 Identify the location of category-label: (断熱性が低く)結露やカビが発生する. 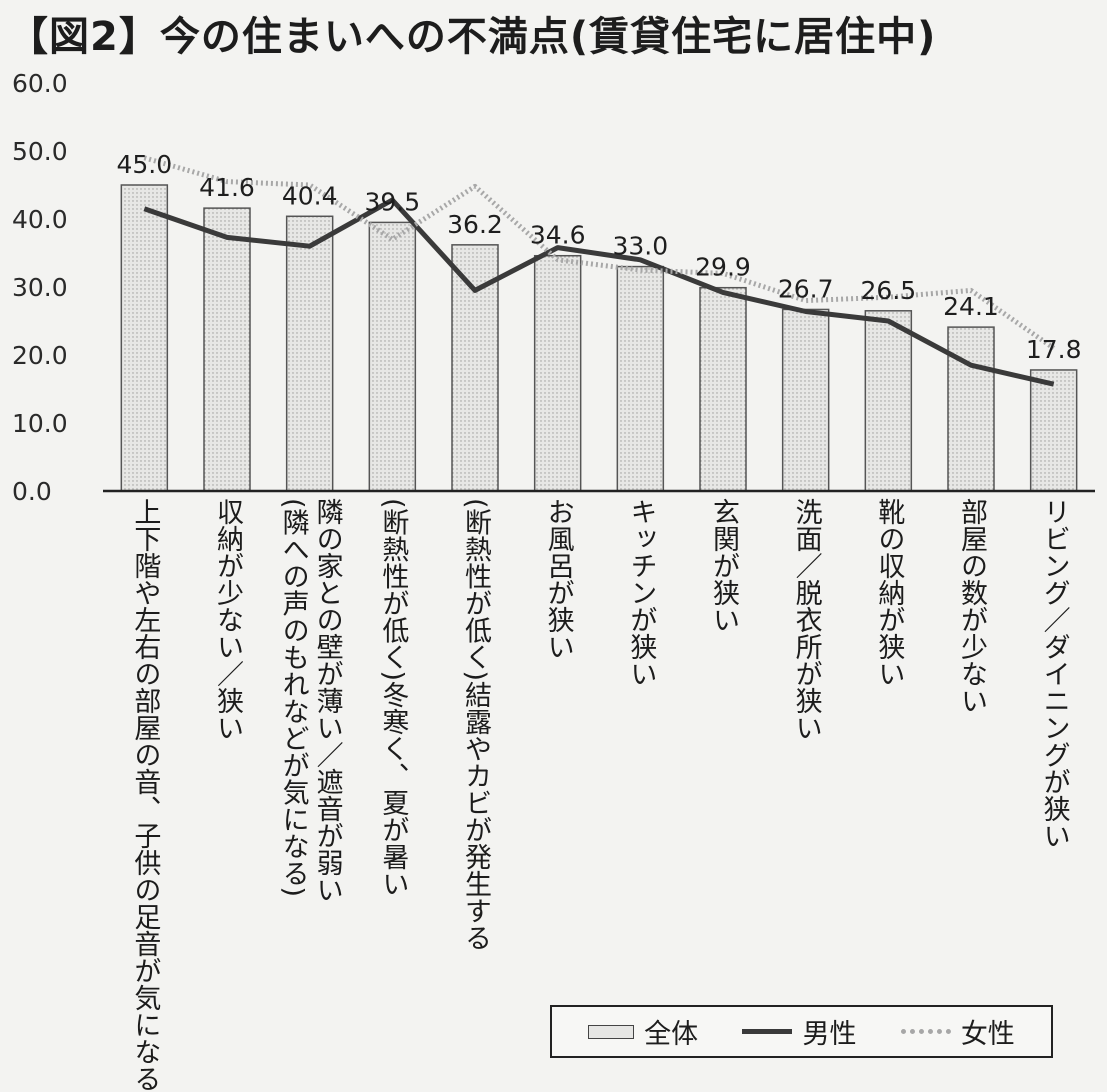
(475, 725).